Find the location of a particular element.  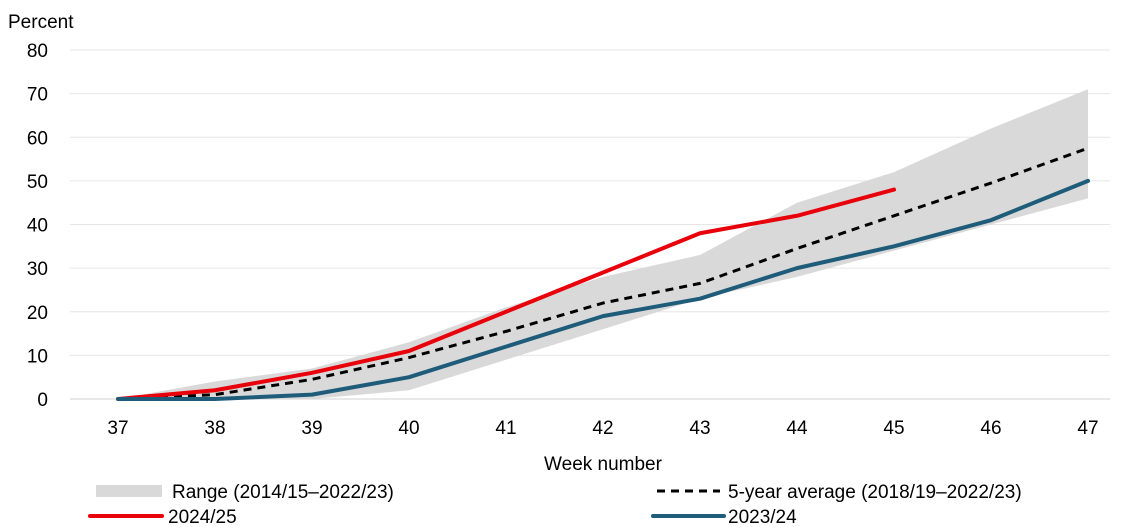

y-tick-label: 70 is located at coordinates (37, 95).